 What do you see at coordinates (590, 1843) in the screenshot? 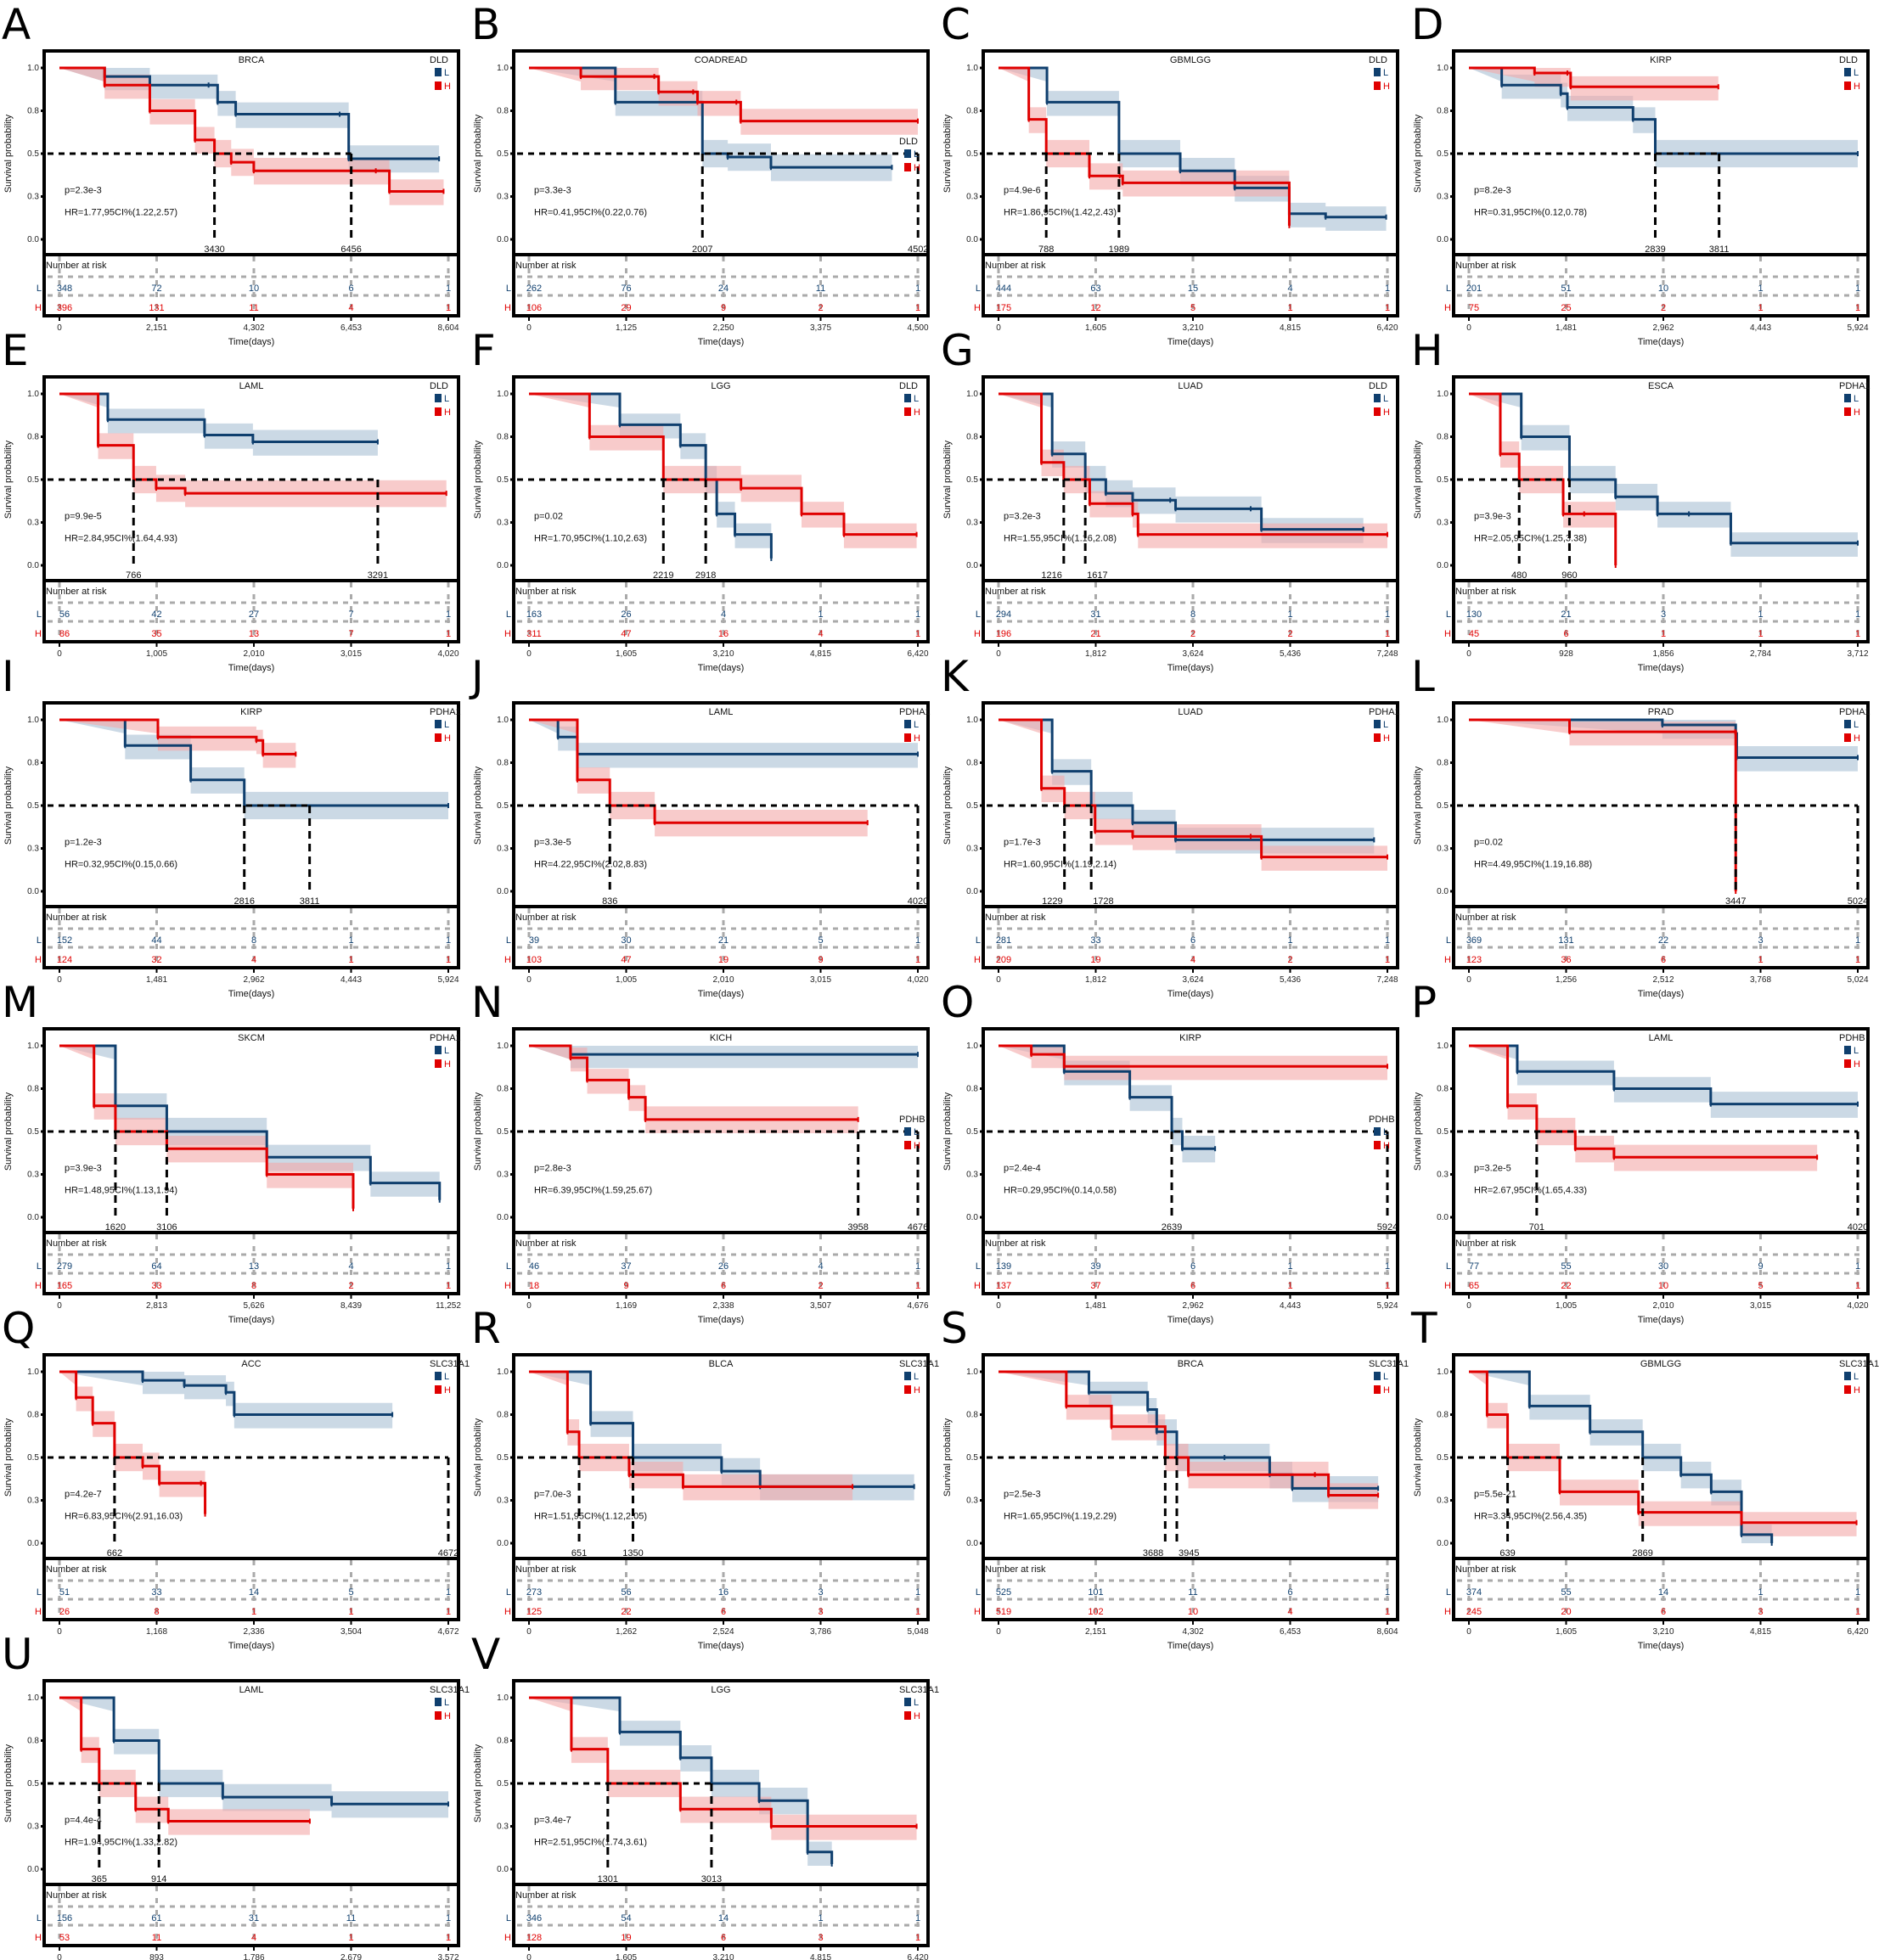
I see `hazard-ratio: HR=2.51,95CI%(1.74,3.61)` at bounding box center [590, 1843].